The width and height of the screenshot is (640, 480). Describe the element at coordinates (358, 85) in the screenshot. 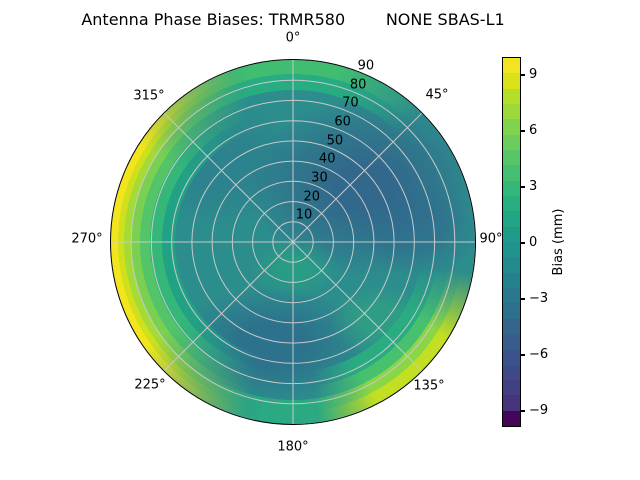

I see `radial-label-80: 80` at that location.